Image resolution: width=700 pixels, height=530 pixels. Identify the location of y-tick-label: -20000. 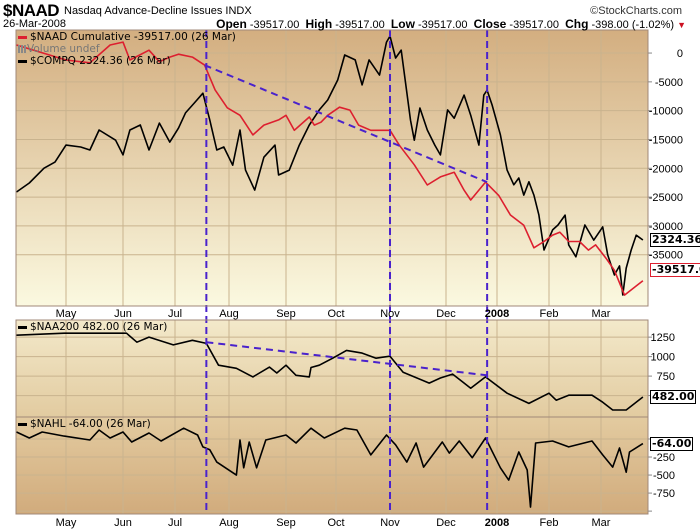
(666, 169).